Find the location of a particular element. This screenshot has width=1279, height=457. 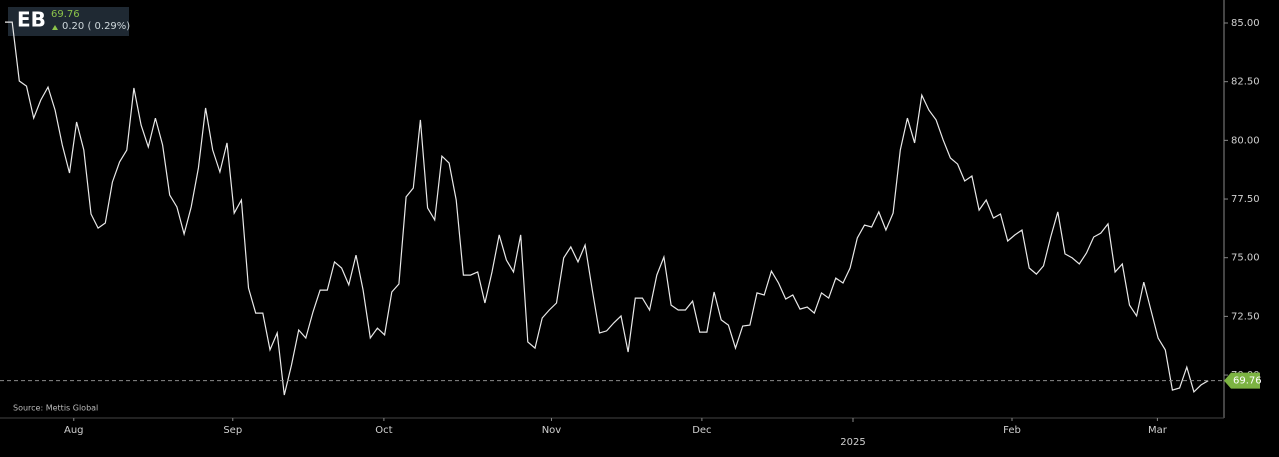

quote-box is located at coordinates (68, 21).